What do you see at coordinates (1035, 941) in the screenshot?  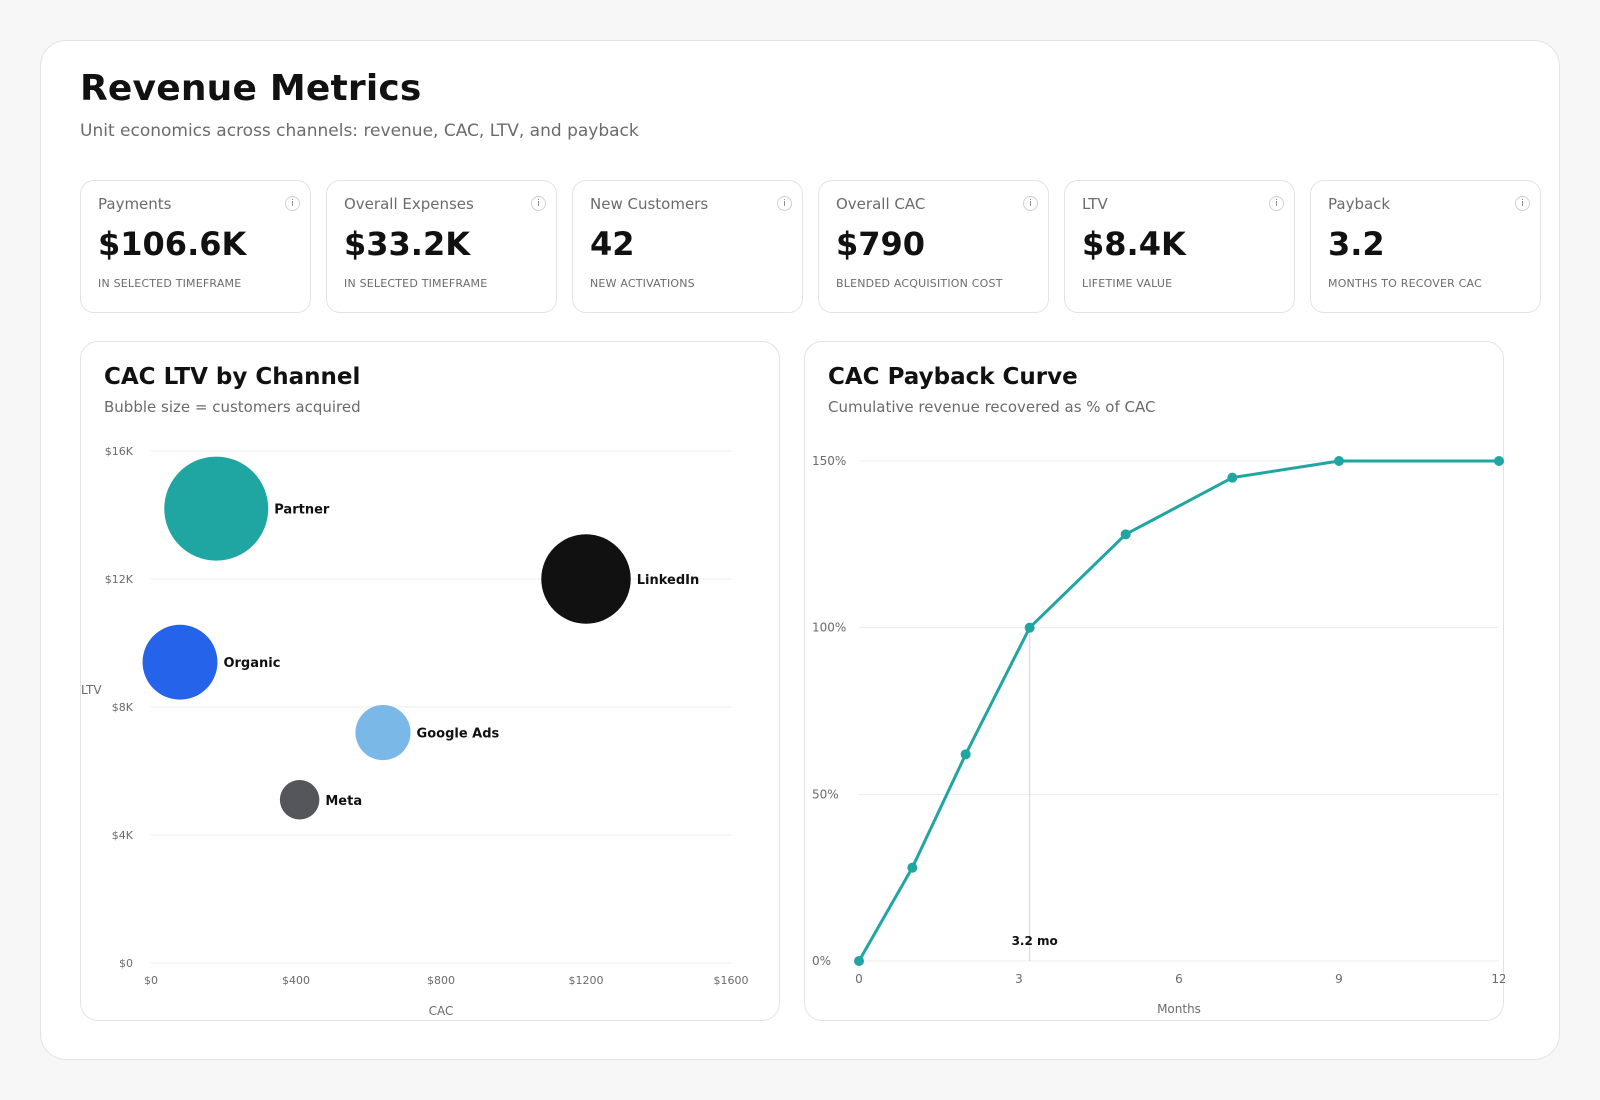 I see `payback-annotation: 3.2 mo` at bounding box center [1035, 941].